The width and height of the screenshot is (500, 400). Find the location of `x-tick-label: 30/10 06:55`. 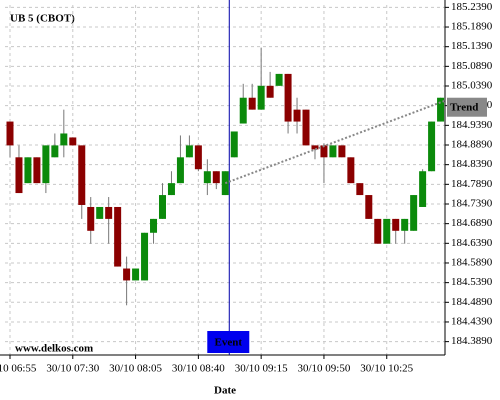

x-tick-label: 30/10 06:55 is located at coordinates (18, 369).